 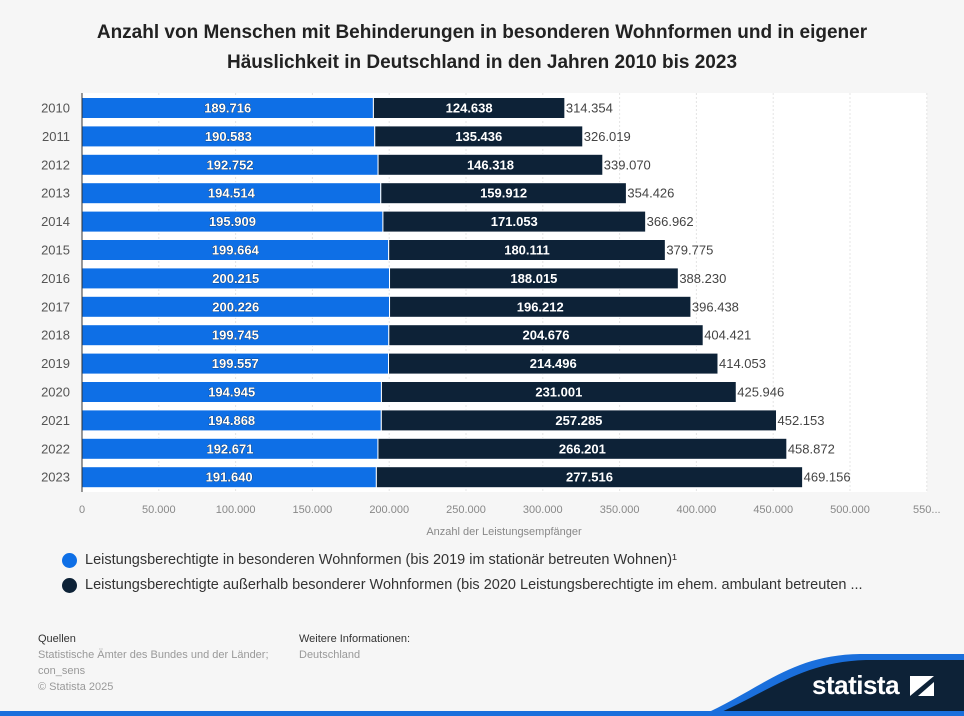 I want to click on bar-value-label: 277.516, so click(x=589, y=477).